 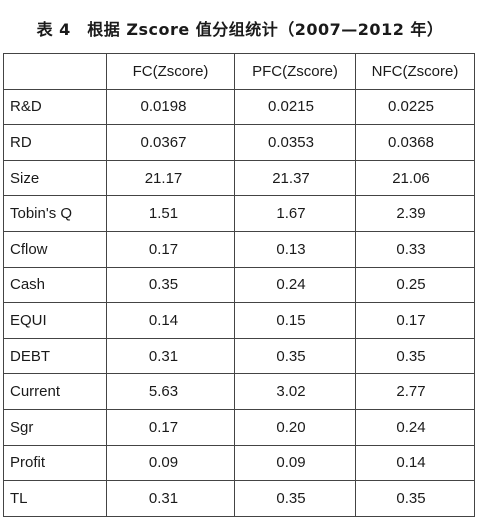 I want to click on table-row: Profit 0.09 0.09 0.14, so click(x=239, y=463).